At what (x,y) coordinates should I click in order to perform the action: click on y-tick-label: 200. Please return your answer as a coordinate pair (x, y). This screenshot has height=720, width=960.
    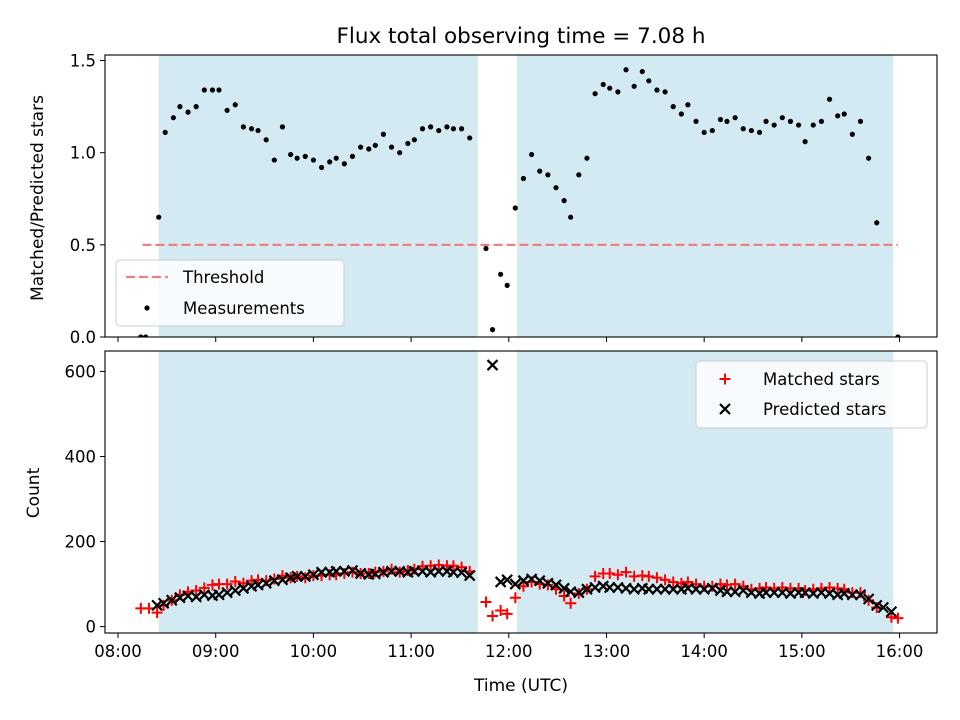
    Looking at the image, I should click on (81, 542).